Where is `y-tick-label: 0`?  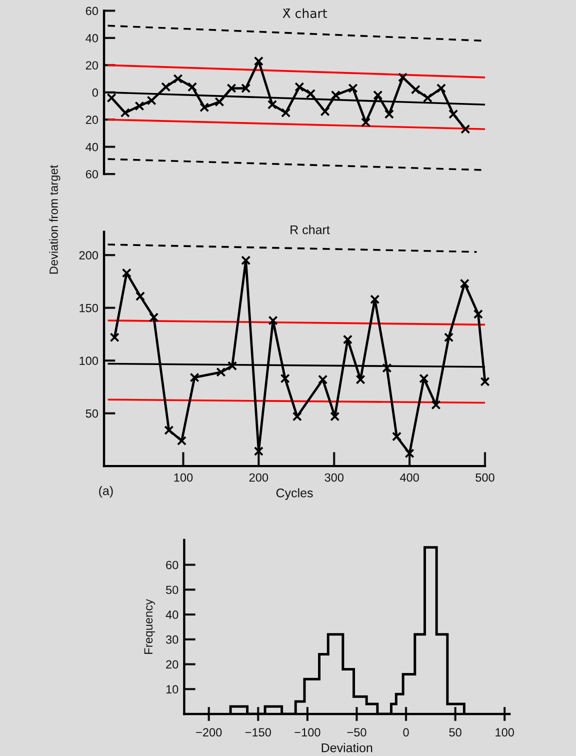 y-tick-label: 0 is located at coordinates (95, 92).